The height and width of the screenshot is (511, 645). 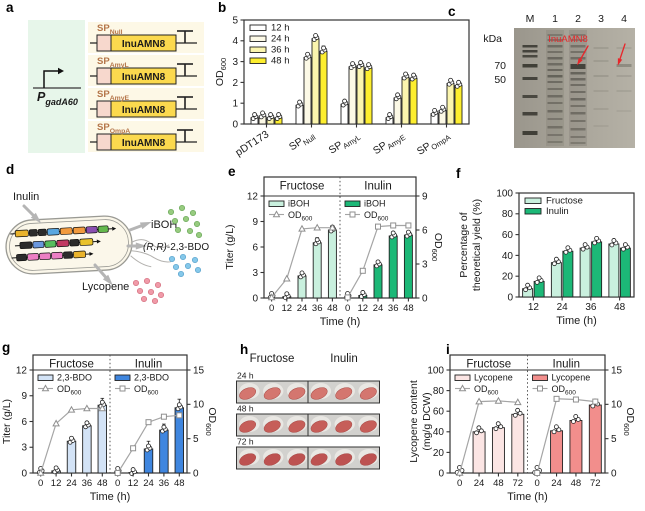 I want to click on panel-d: d Inulin iBOH (R,R)-2,3-BDO Lycopene, so click(x=105, y=251).